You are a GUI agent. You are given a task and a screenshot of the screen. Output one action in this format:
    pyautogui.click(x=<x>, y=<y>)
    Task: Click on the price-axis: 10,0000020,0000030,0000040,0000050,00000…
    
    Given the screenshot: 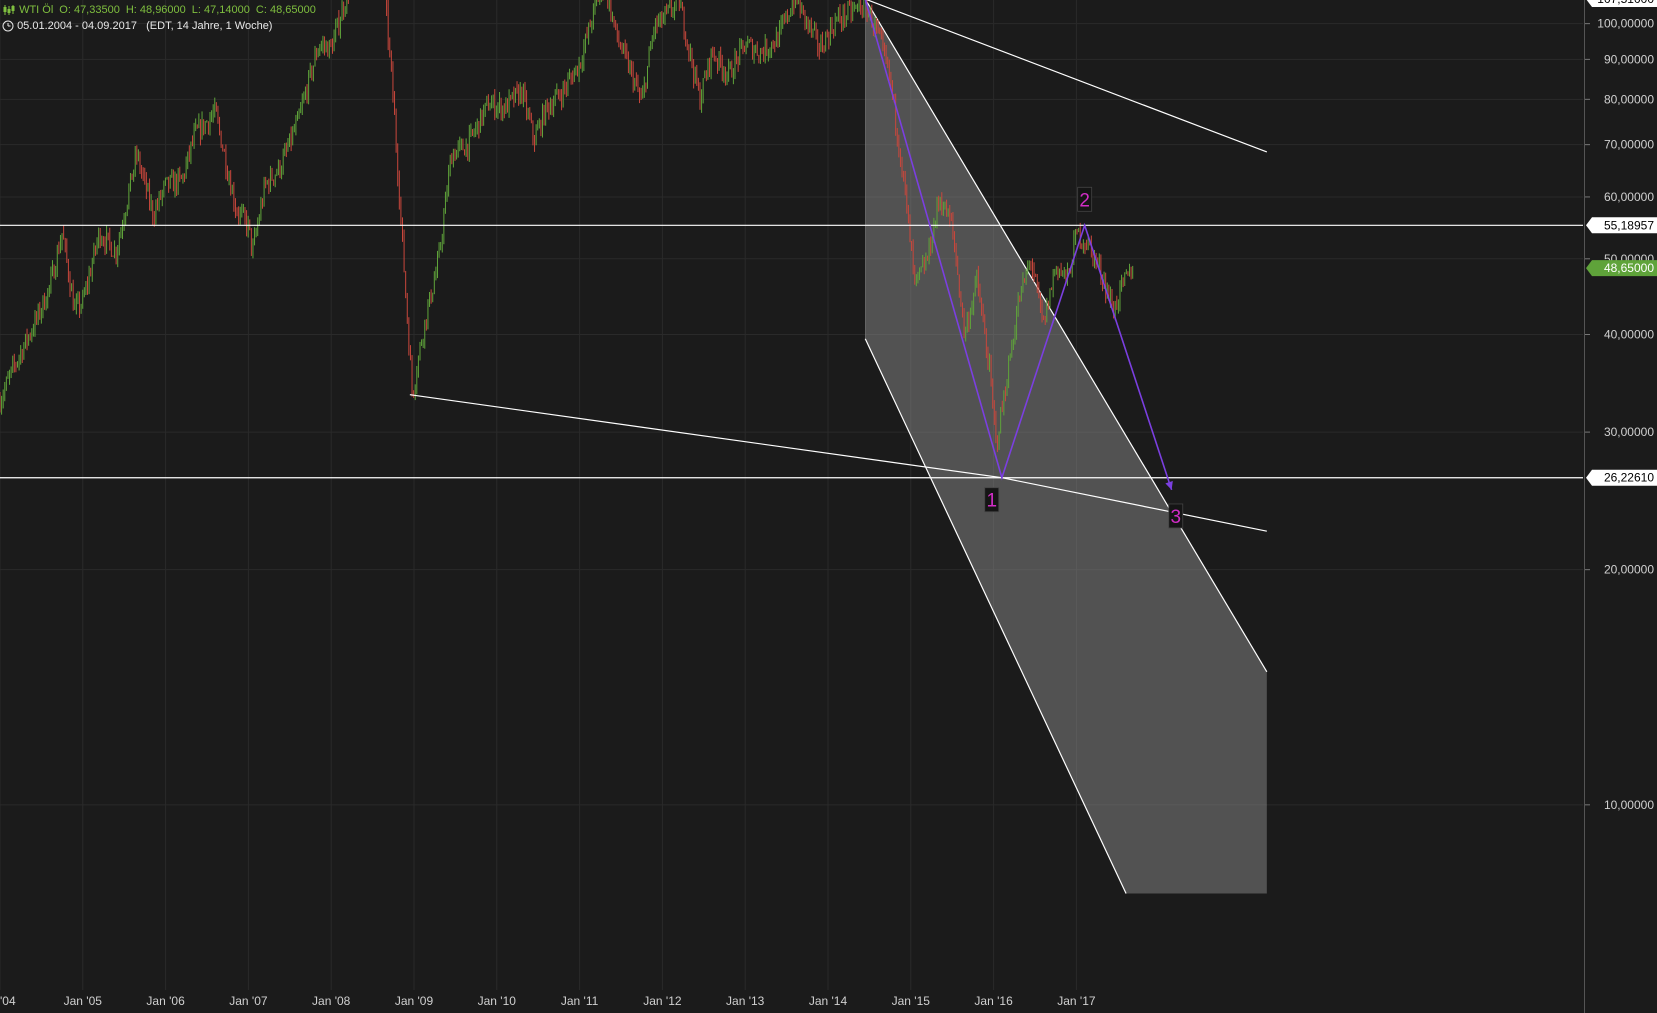 What is the action you would take?
    pyautogui.click(x=1620, y=506)
    